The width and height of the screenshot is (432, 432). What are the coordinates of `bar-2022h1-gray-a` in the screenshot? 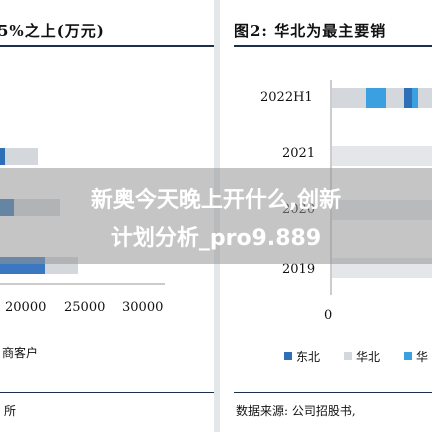 It's located at (349, 98).